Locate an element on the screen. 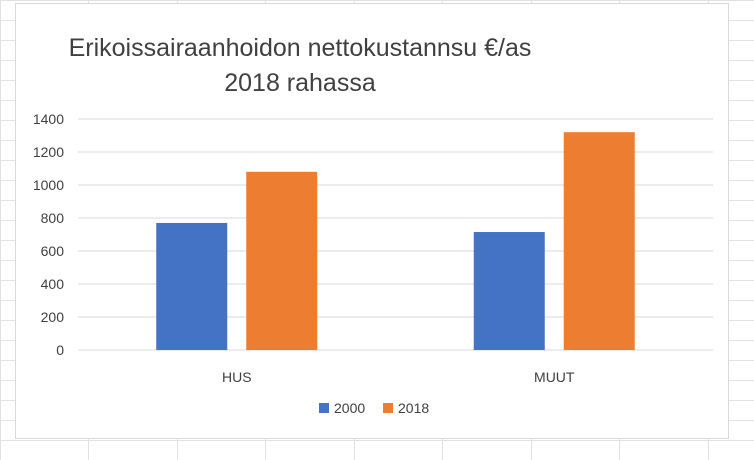 The width and height of the screenshot is (754, 460). bar-2000-hus is located at coordinates (192, 286).